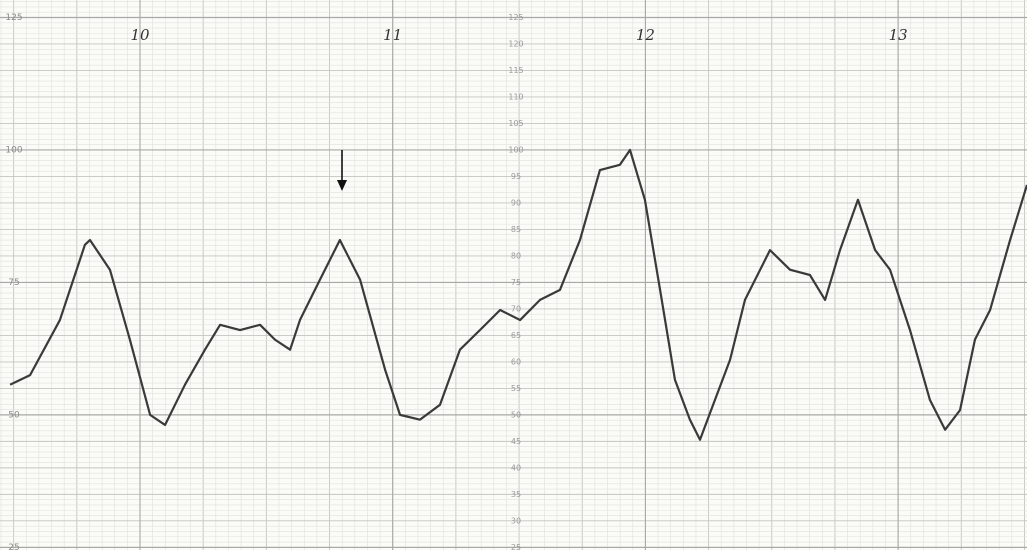  I want to click on y-tick-label: 55, so click(516, 388).